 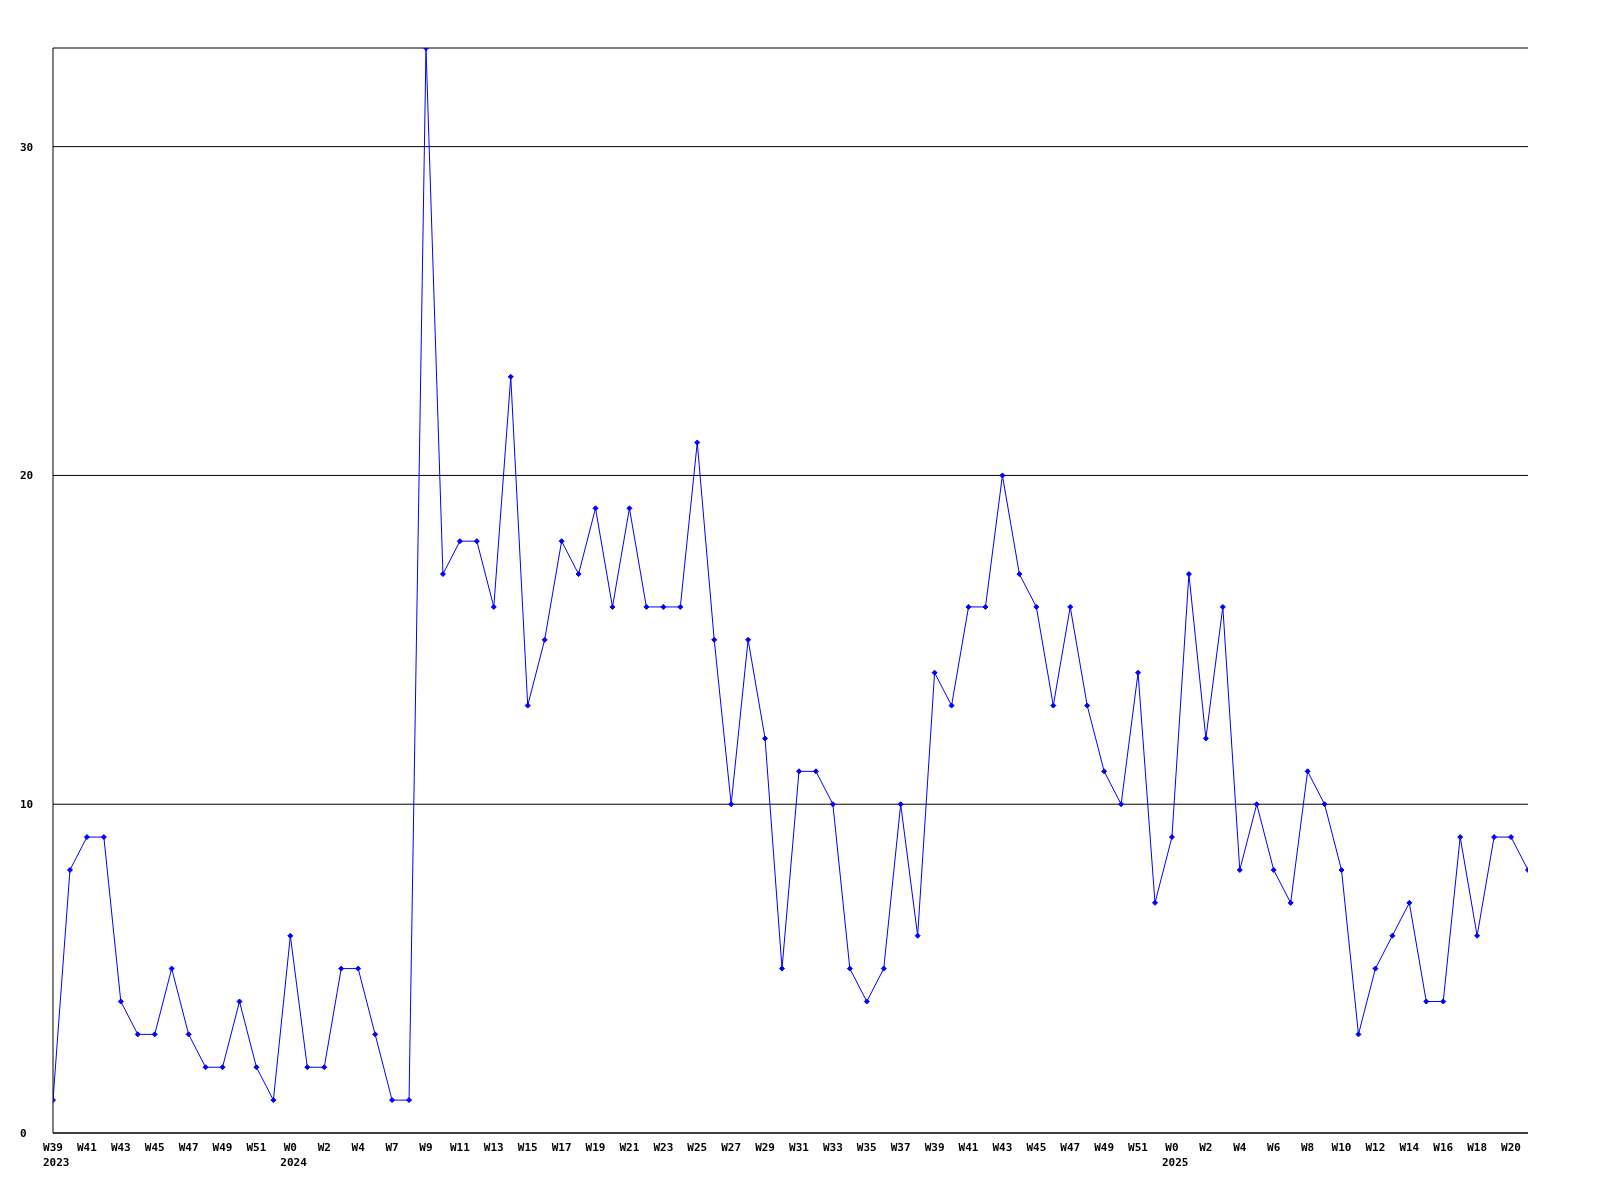 I want to click on x-tick-label: W17, so click(x=561, y=1147).